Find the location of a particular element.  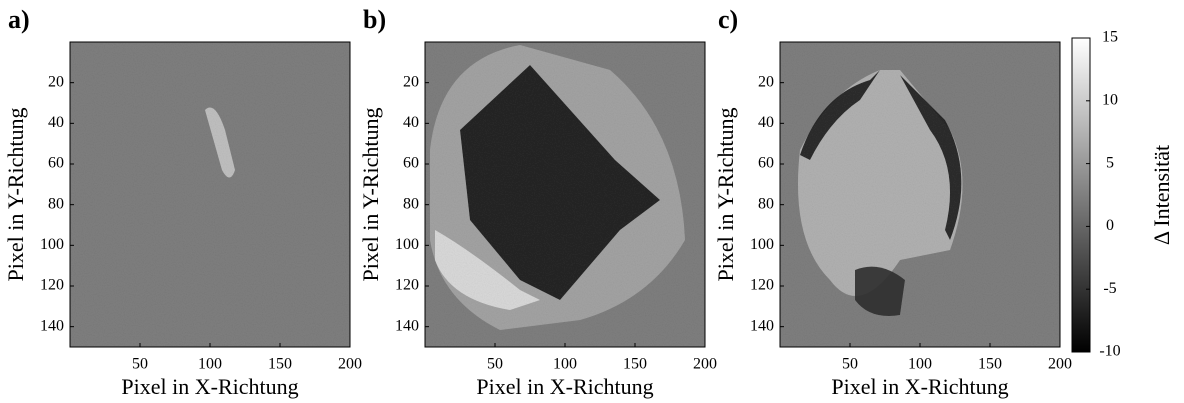

panel-label: c) is located at coordinates (728, 19).